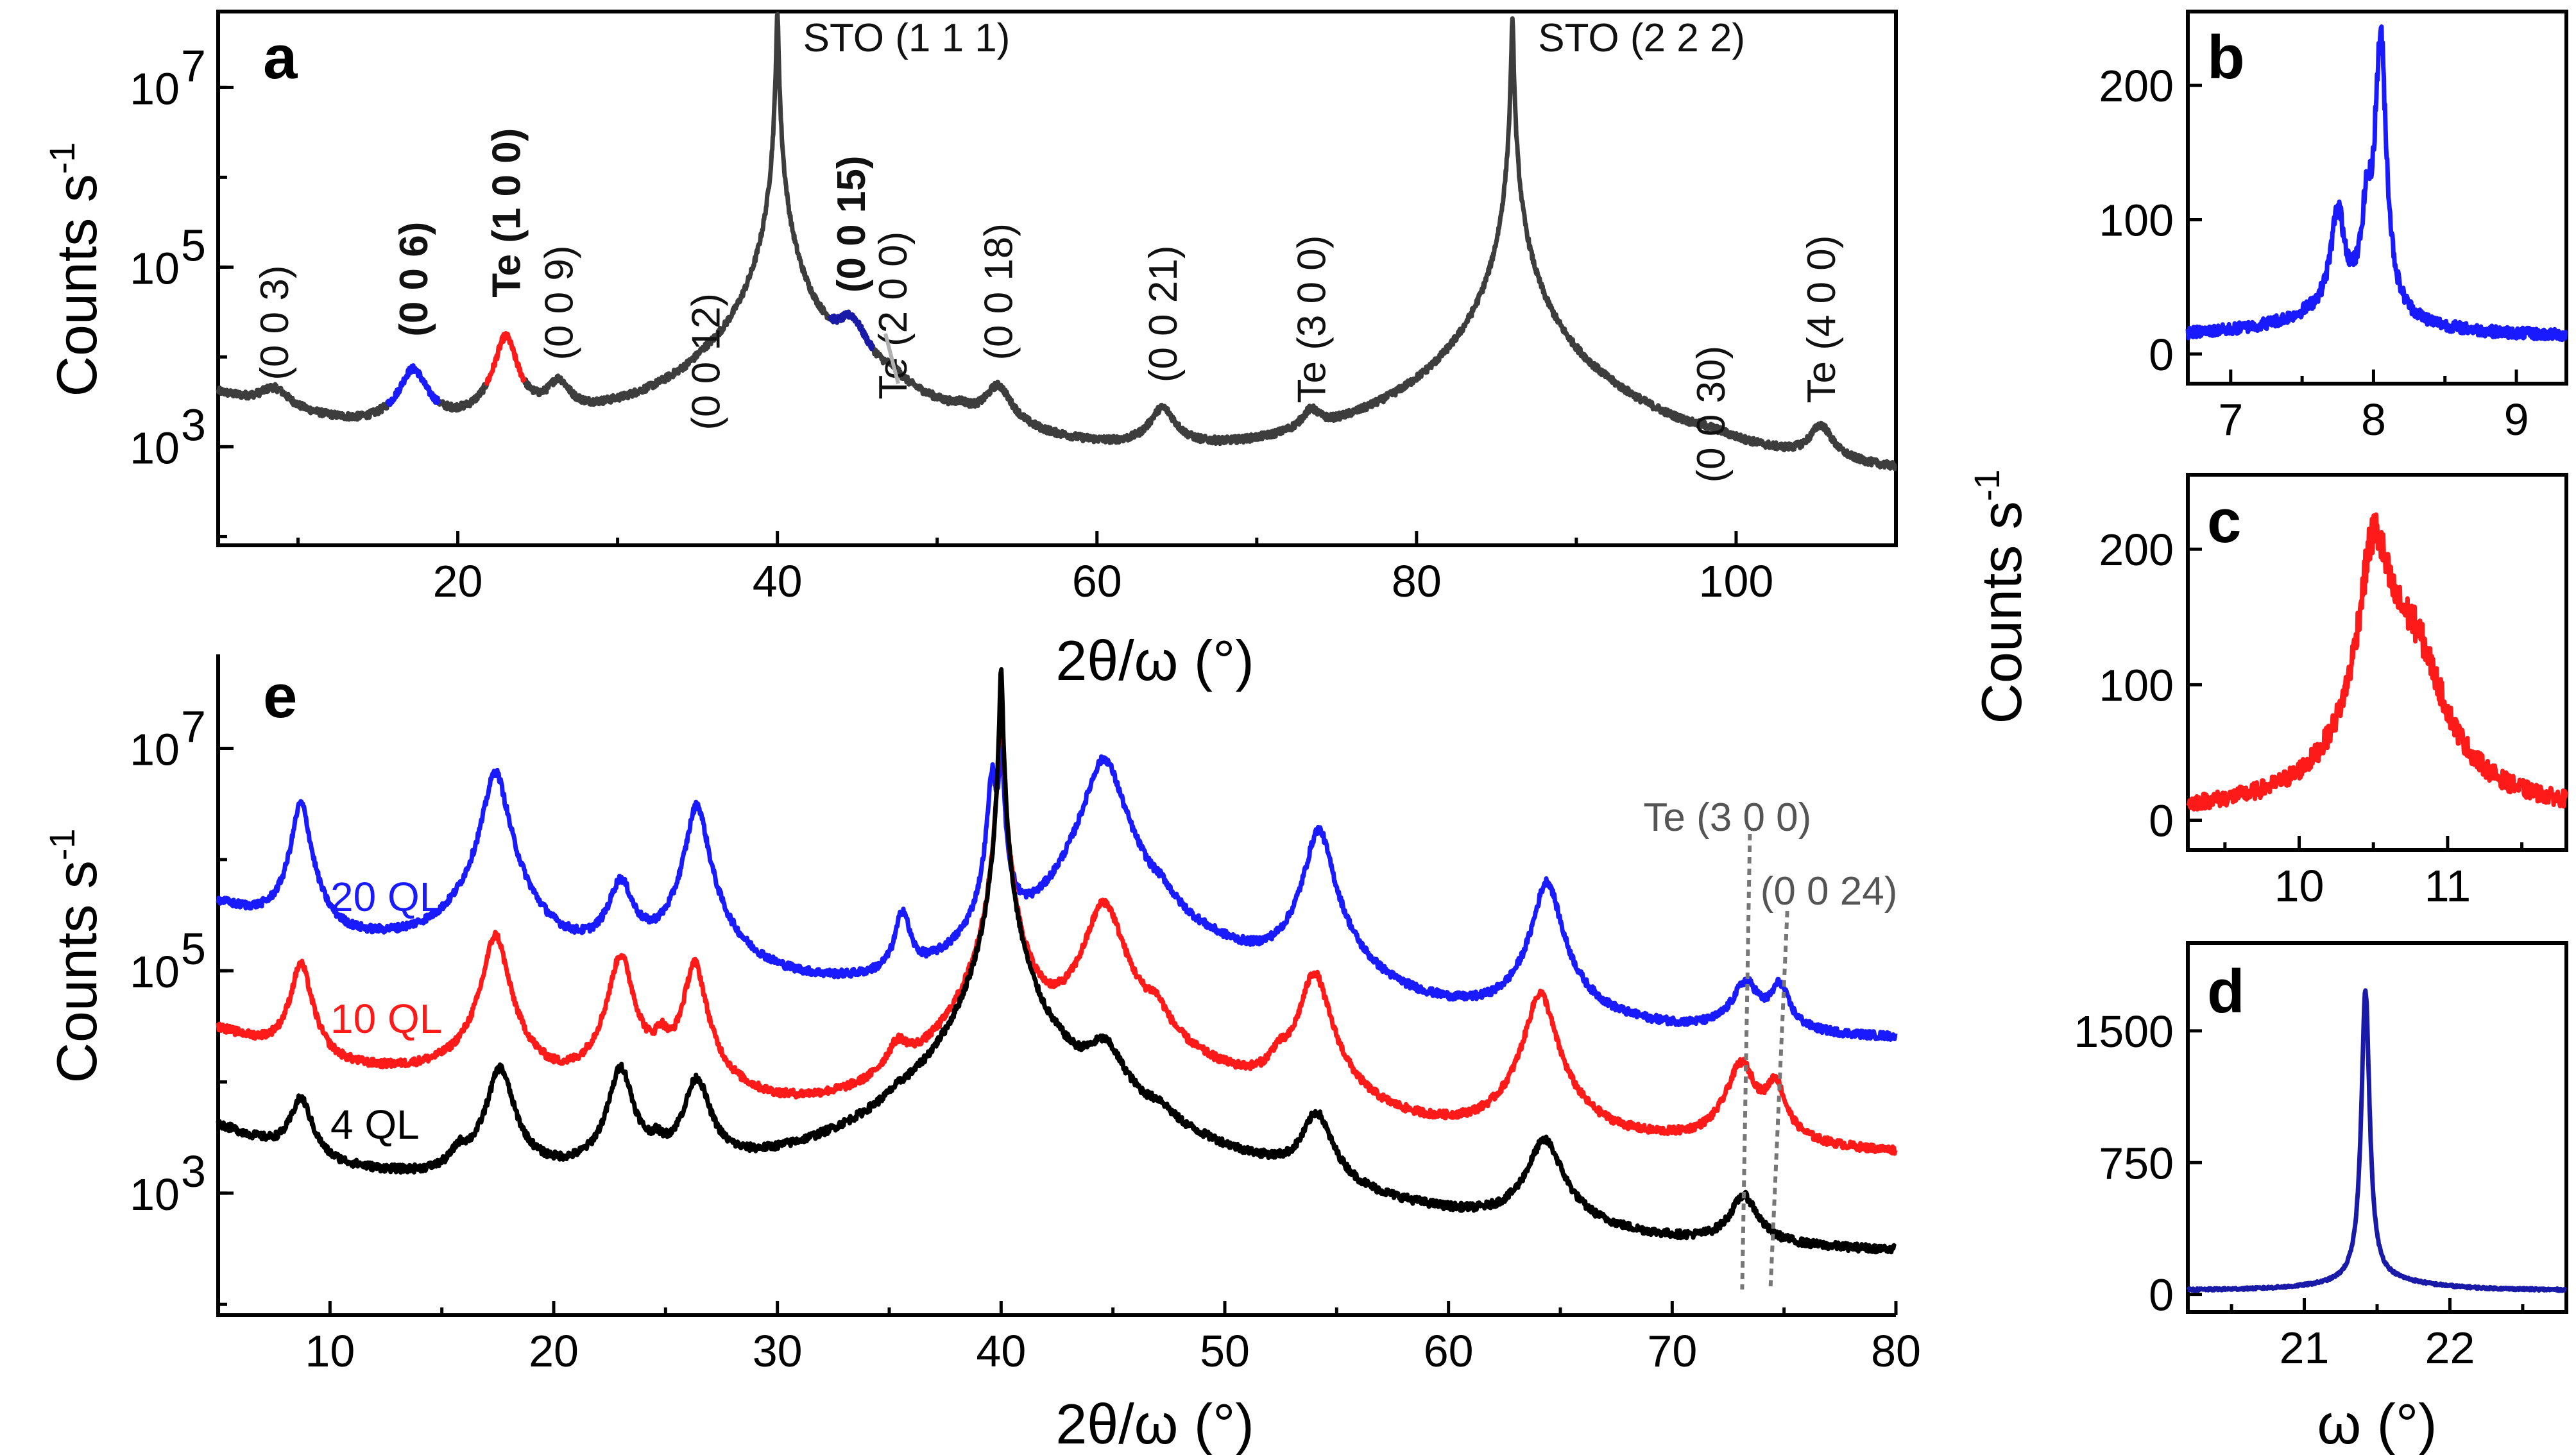 The height and width of the screenshot is (1455, 2576). Describe the element at coordinates (1822, 319) in the screenshot. I see `peak-label-14: Te (4 0 0)` at that location.